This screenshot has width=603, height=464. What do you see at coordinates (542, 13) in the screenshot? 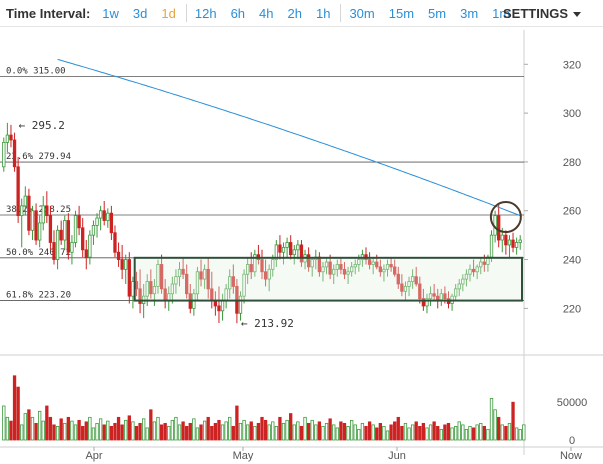
I see `settings-button: SETTINGS` at bounding box center [542, 13].